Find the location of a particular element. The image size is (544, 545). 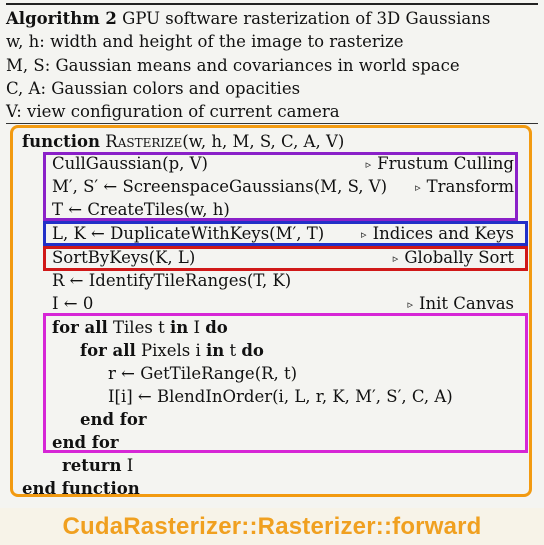

loop-var-text: Tiles t is located at coordinates (138, 327).